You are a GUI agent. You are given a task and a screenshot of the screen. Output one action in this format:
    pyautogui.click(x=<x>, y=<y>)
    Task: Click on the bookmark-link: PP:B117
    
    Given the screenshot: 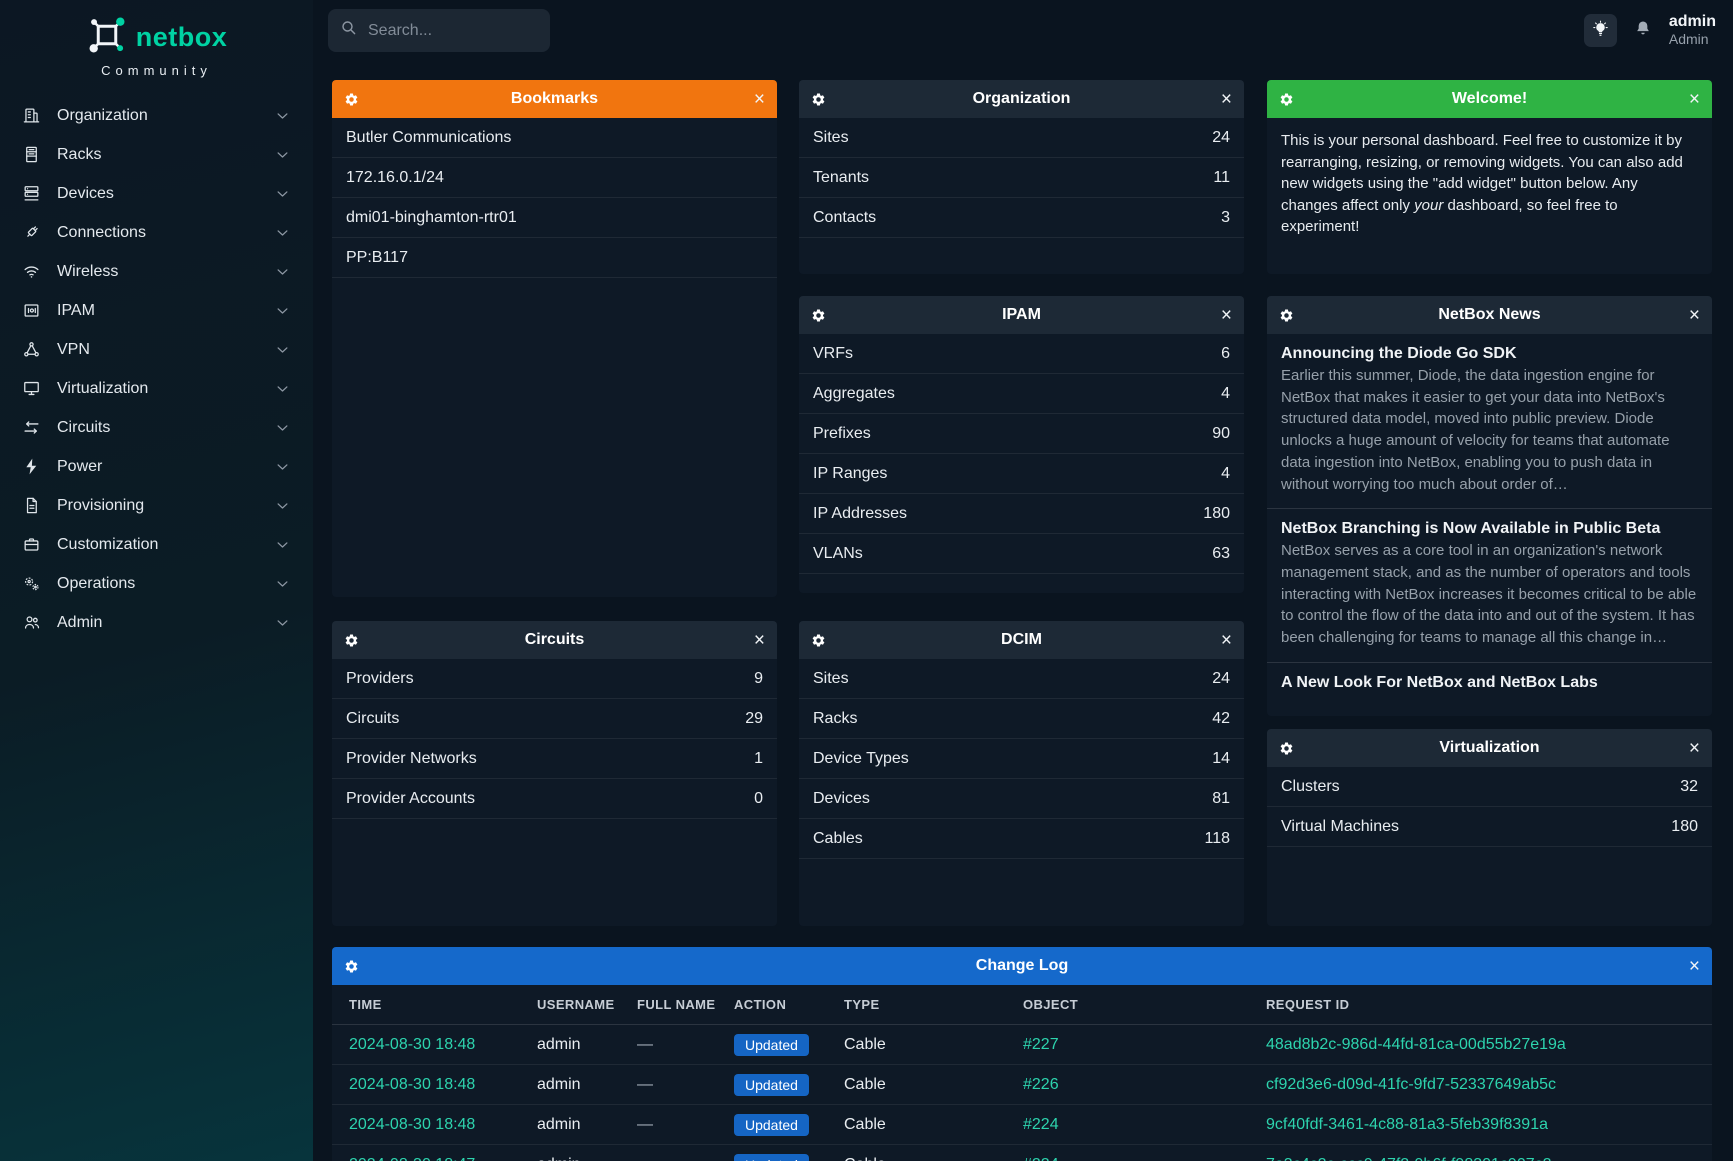 What is the action you would take?
    pyautogui.click(x=554, y=258)
    